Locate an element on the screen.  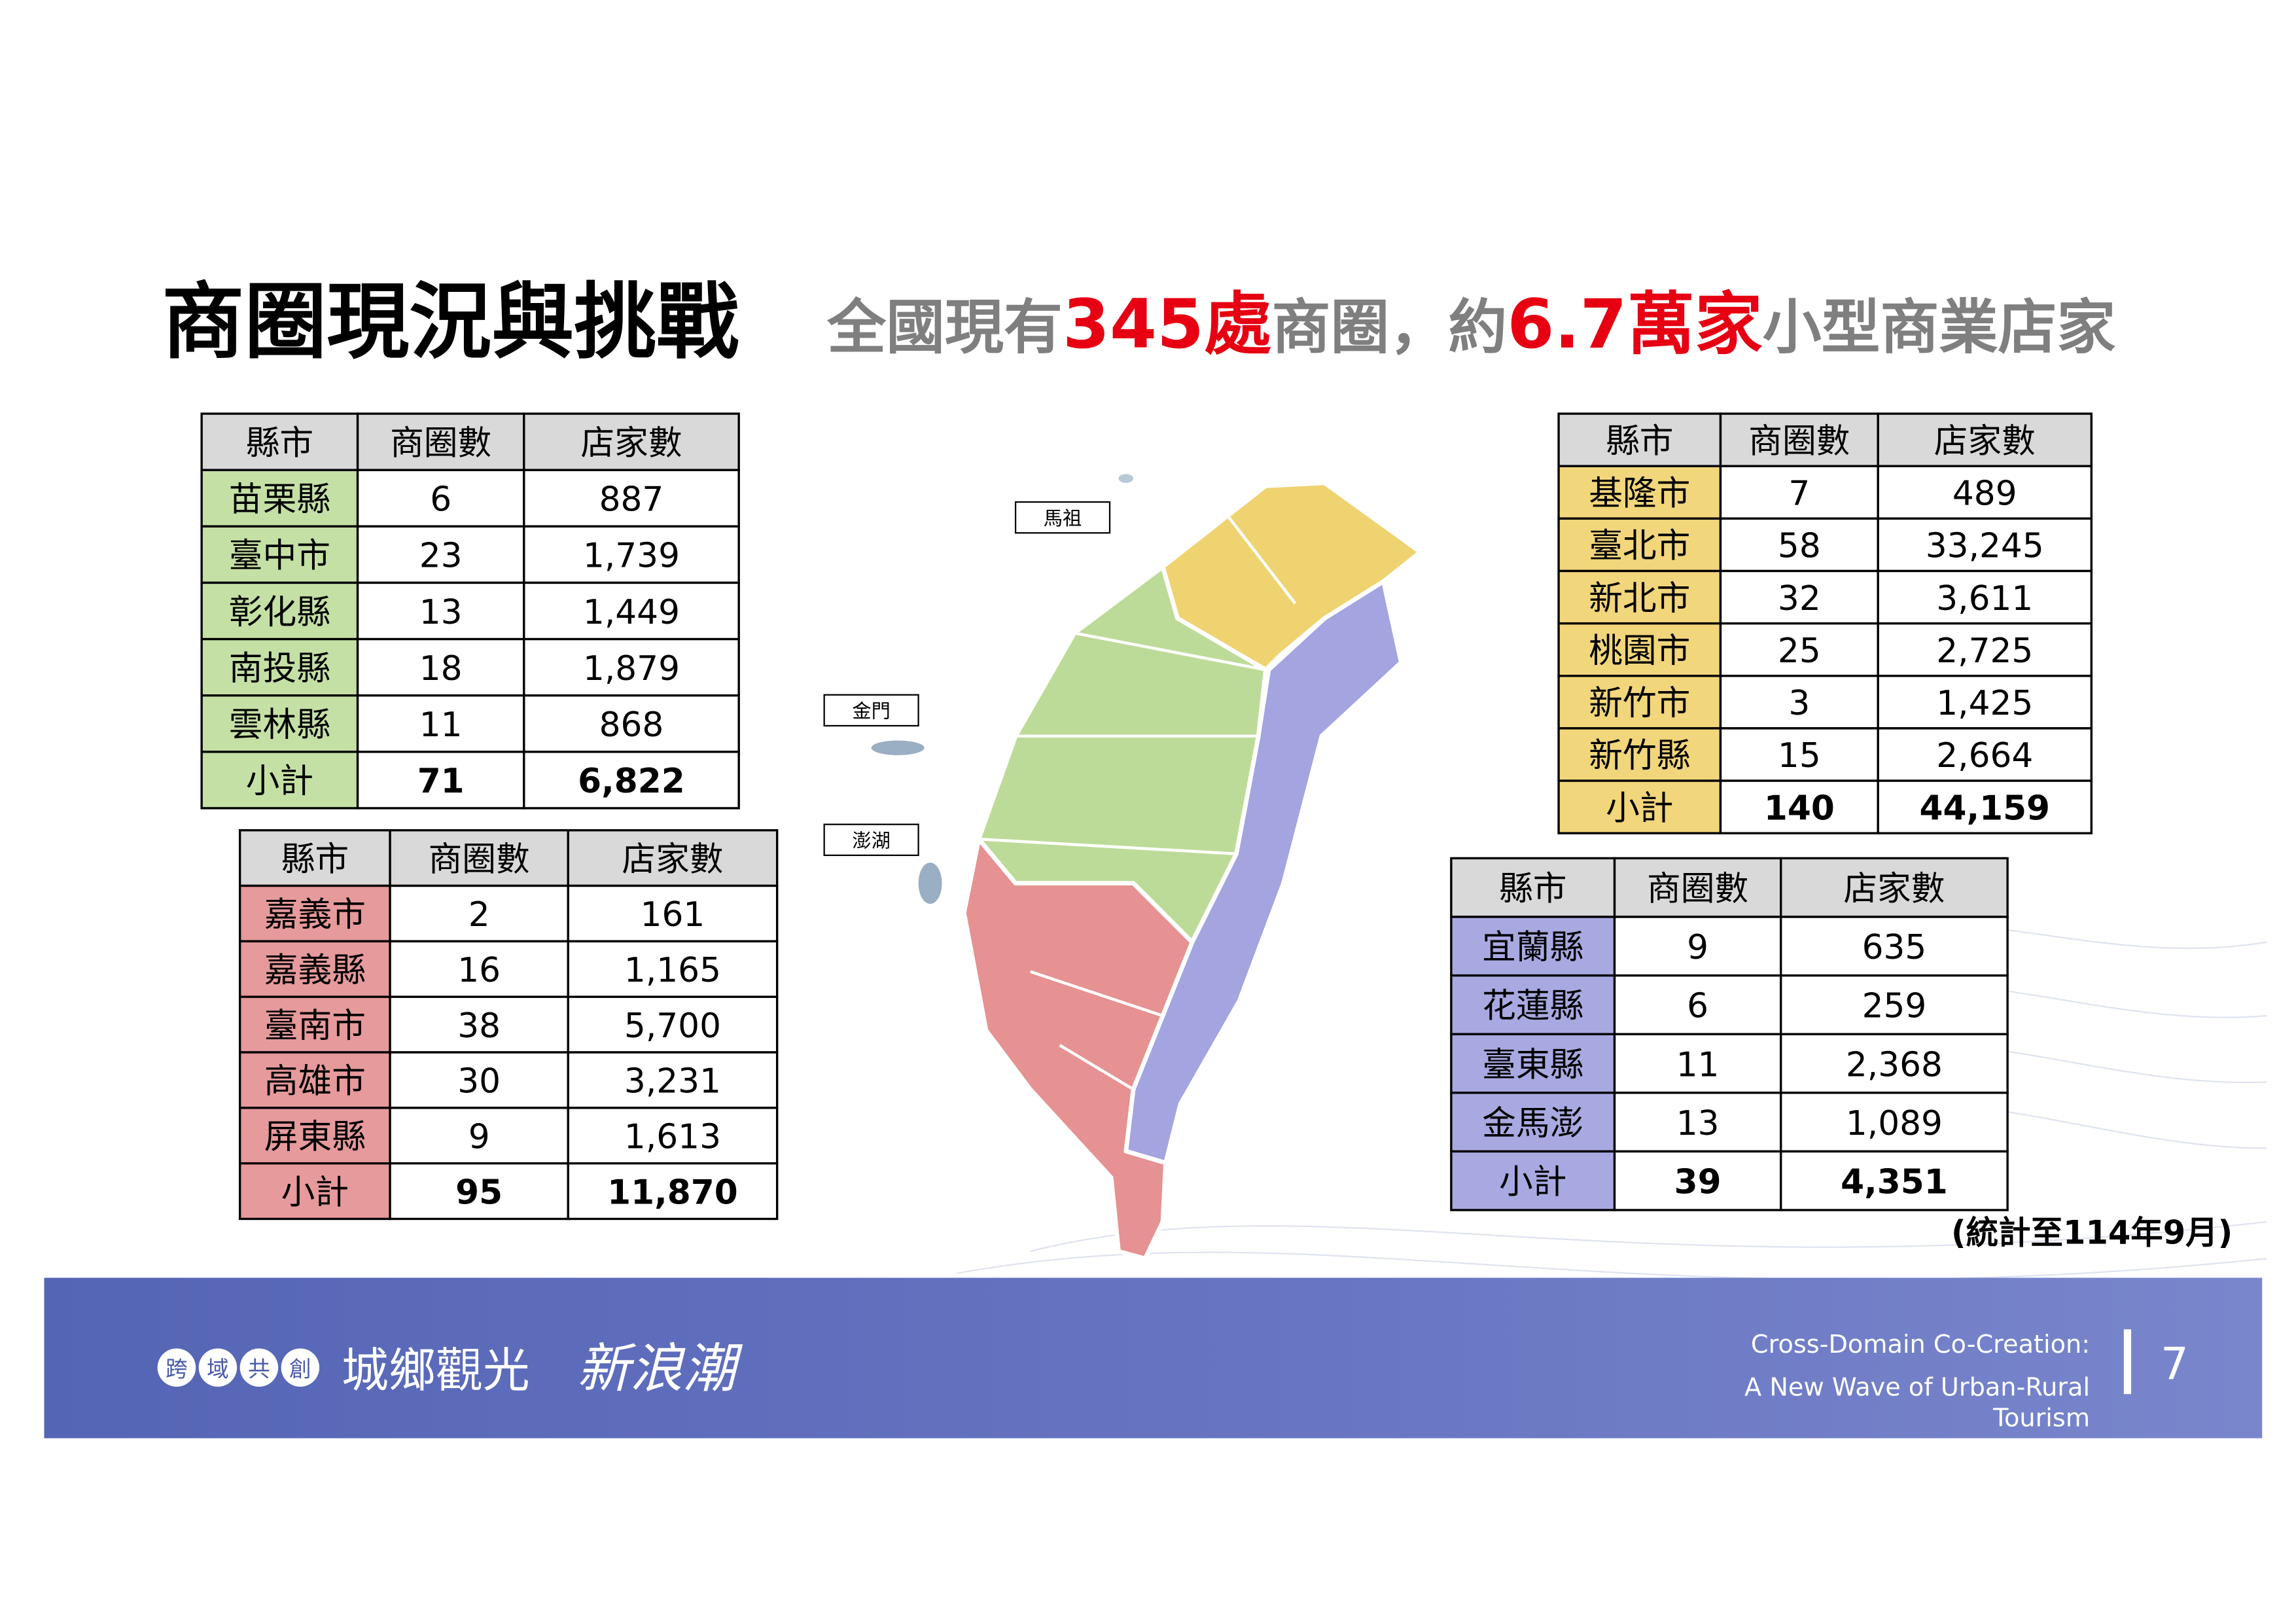
badge-char: 域 is located at coordinates (218, 1369).